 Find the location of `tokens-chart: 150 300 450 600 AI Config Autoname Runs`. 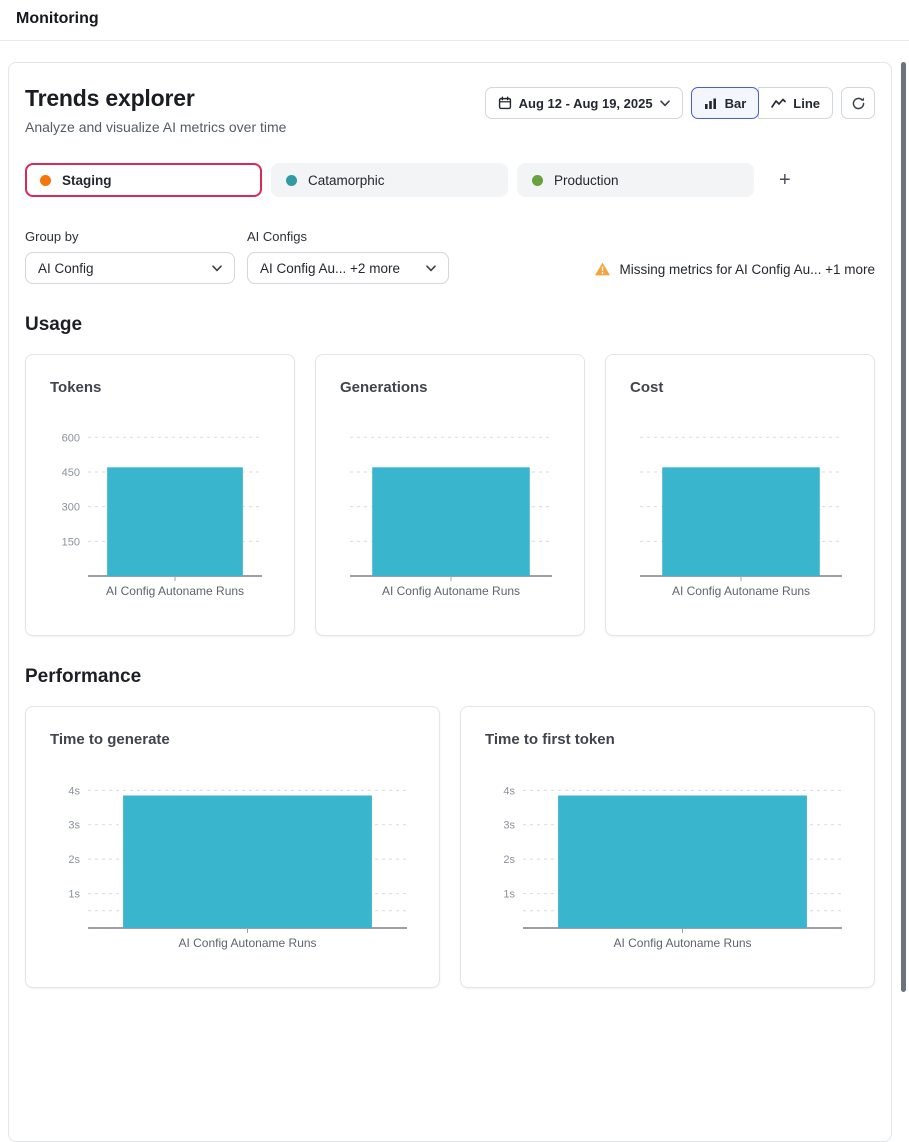

tokens-chart: 150 300 450 600 AI Config Autoname Runs is located at coordinates (160, 517).